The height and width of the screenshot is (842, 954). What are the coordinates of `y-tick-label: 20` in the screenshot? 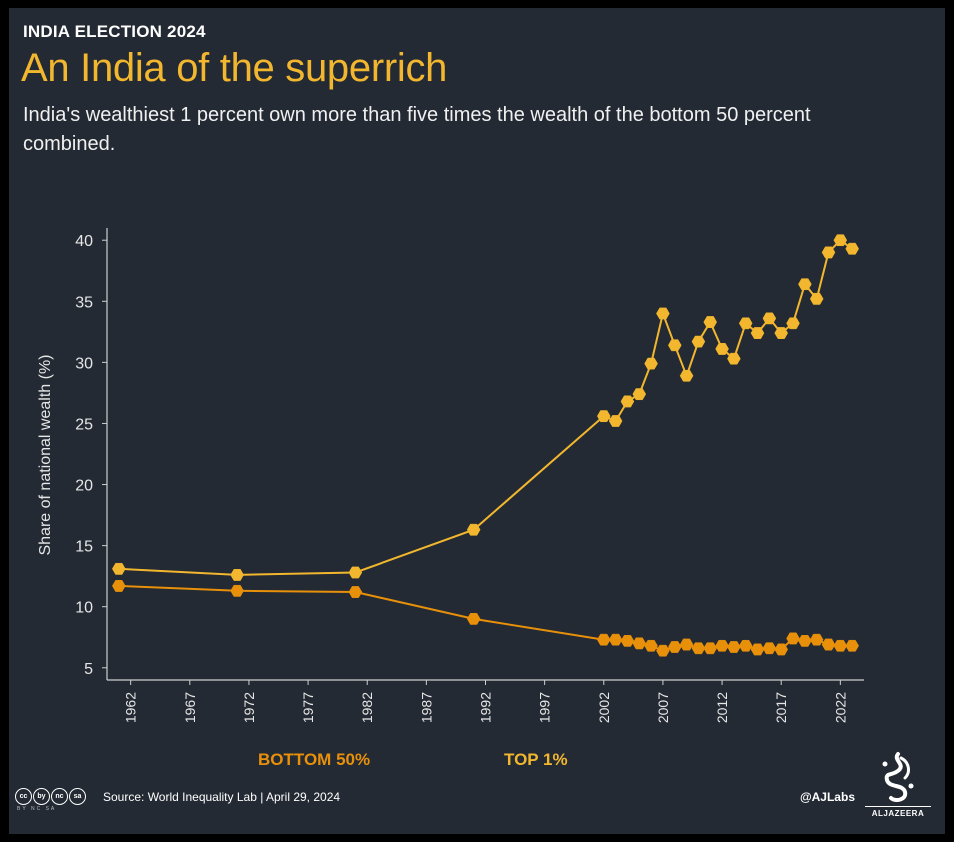 It's located at (84, 486).